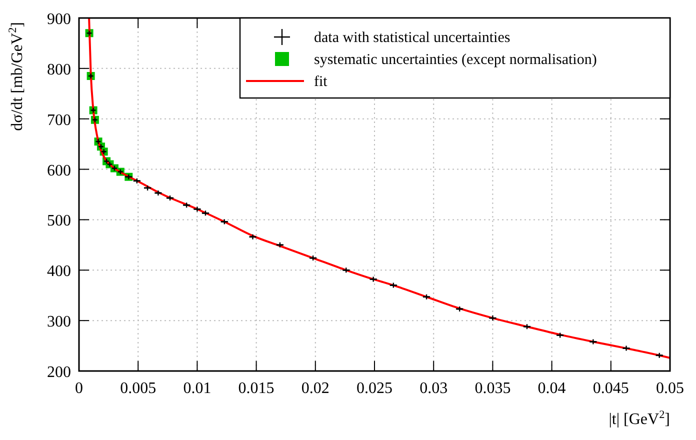 This screenshot has width=696, height=440. I want to click on x-tick-label: 0.015, so click(256, 388).